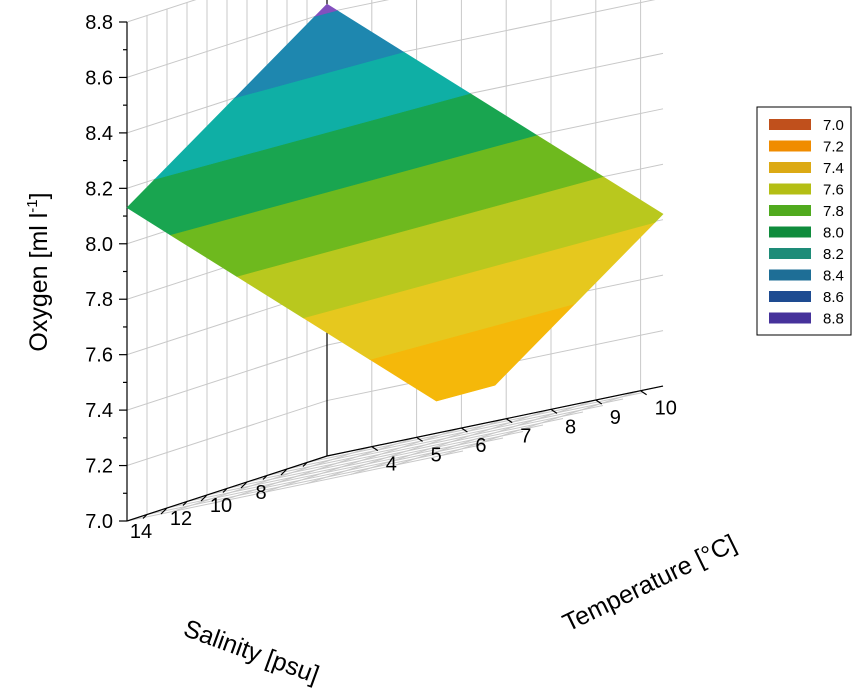 This screenshot has height=691, width=867. Describe the element at coordinates (833, 125) in the screenshot. I see `legend-label: 7.0` at that location.